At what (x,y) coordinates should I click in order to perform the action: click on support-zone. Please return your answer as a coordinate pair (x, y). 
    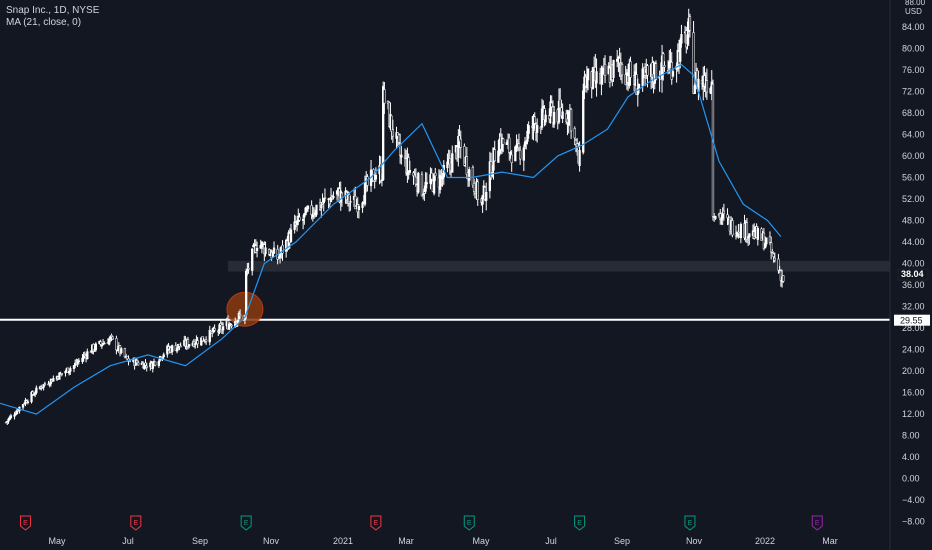
    Looking at the image, I should click on (558, 266).